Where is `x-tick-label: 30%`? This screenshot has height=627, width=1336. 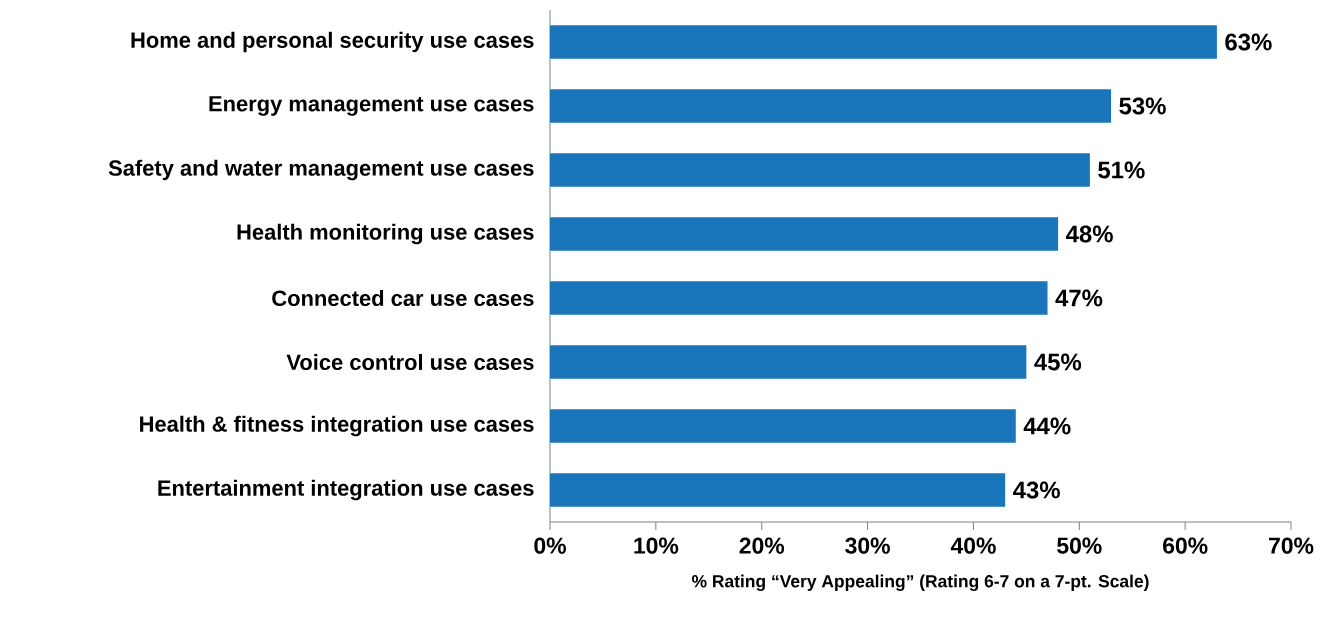
x-tick-label: 30% is located at coordinates (867, 545).